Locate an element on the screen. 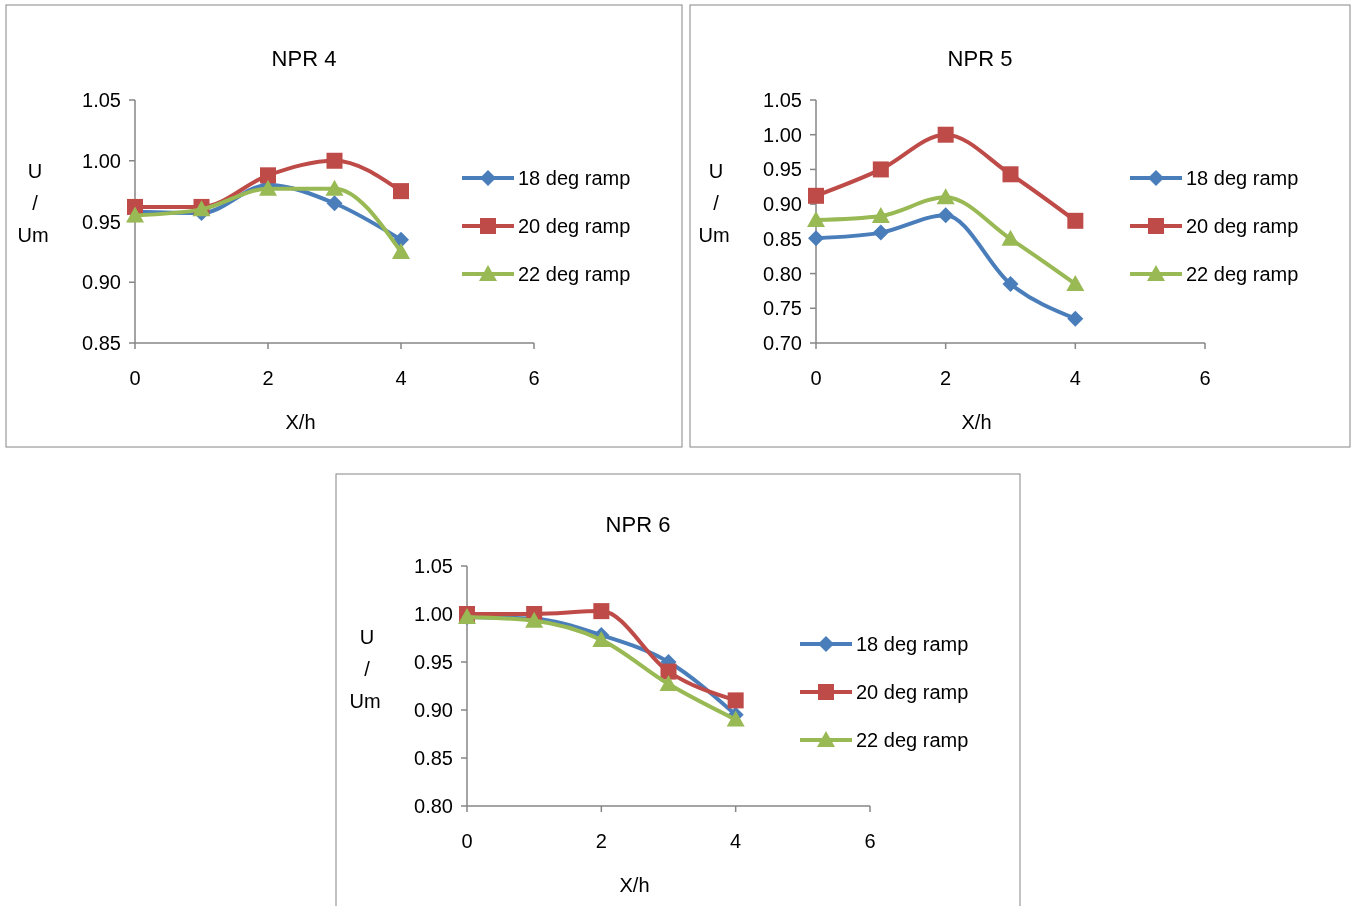 This screenshot has height=906, width=1351. y-tick-label: 0.75 is located at coordinates (782, 308).